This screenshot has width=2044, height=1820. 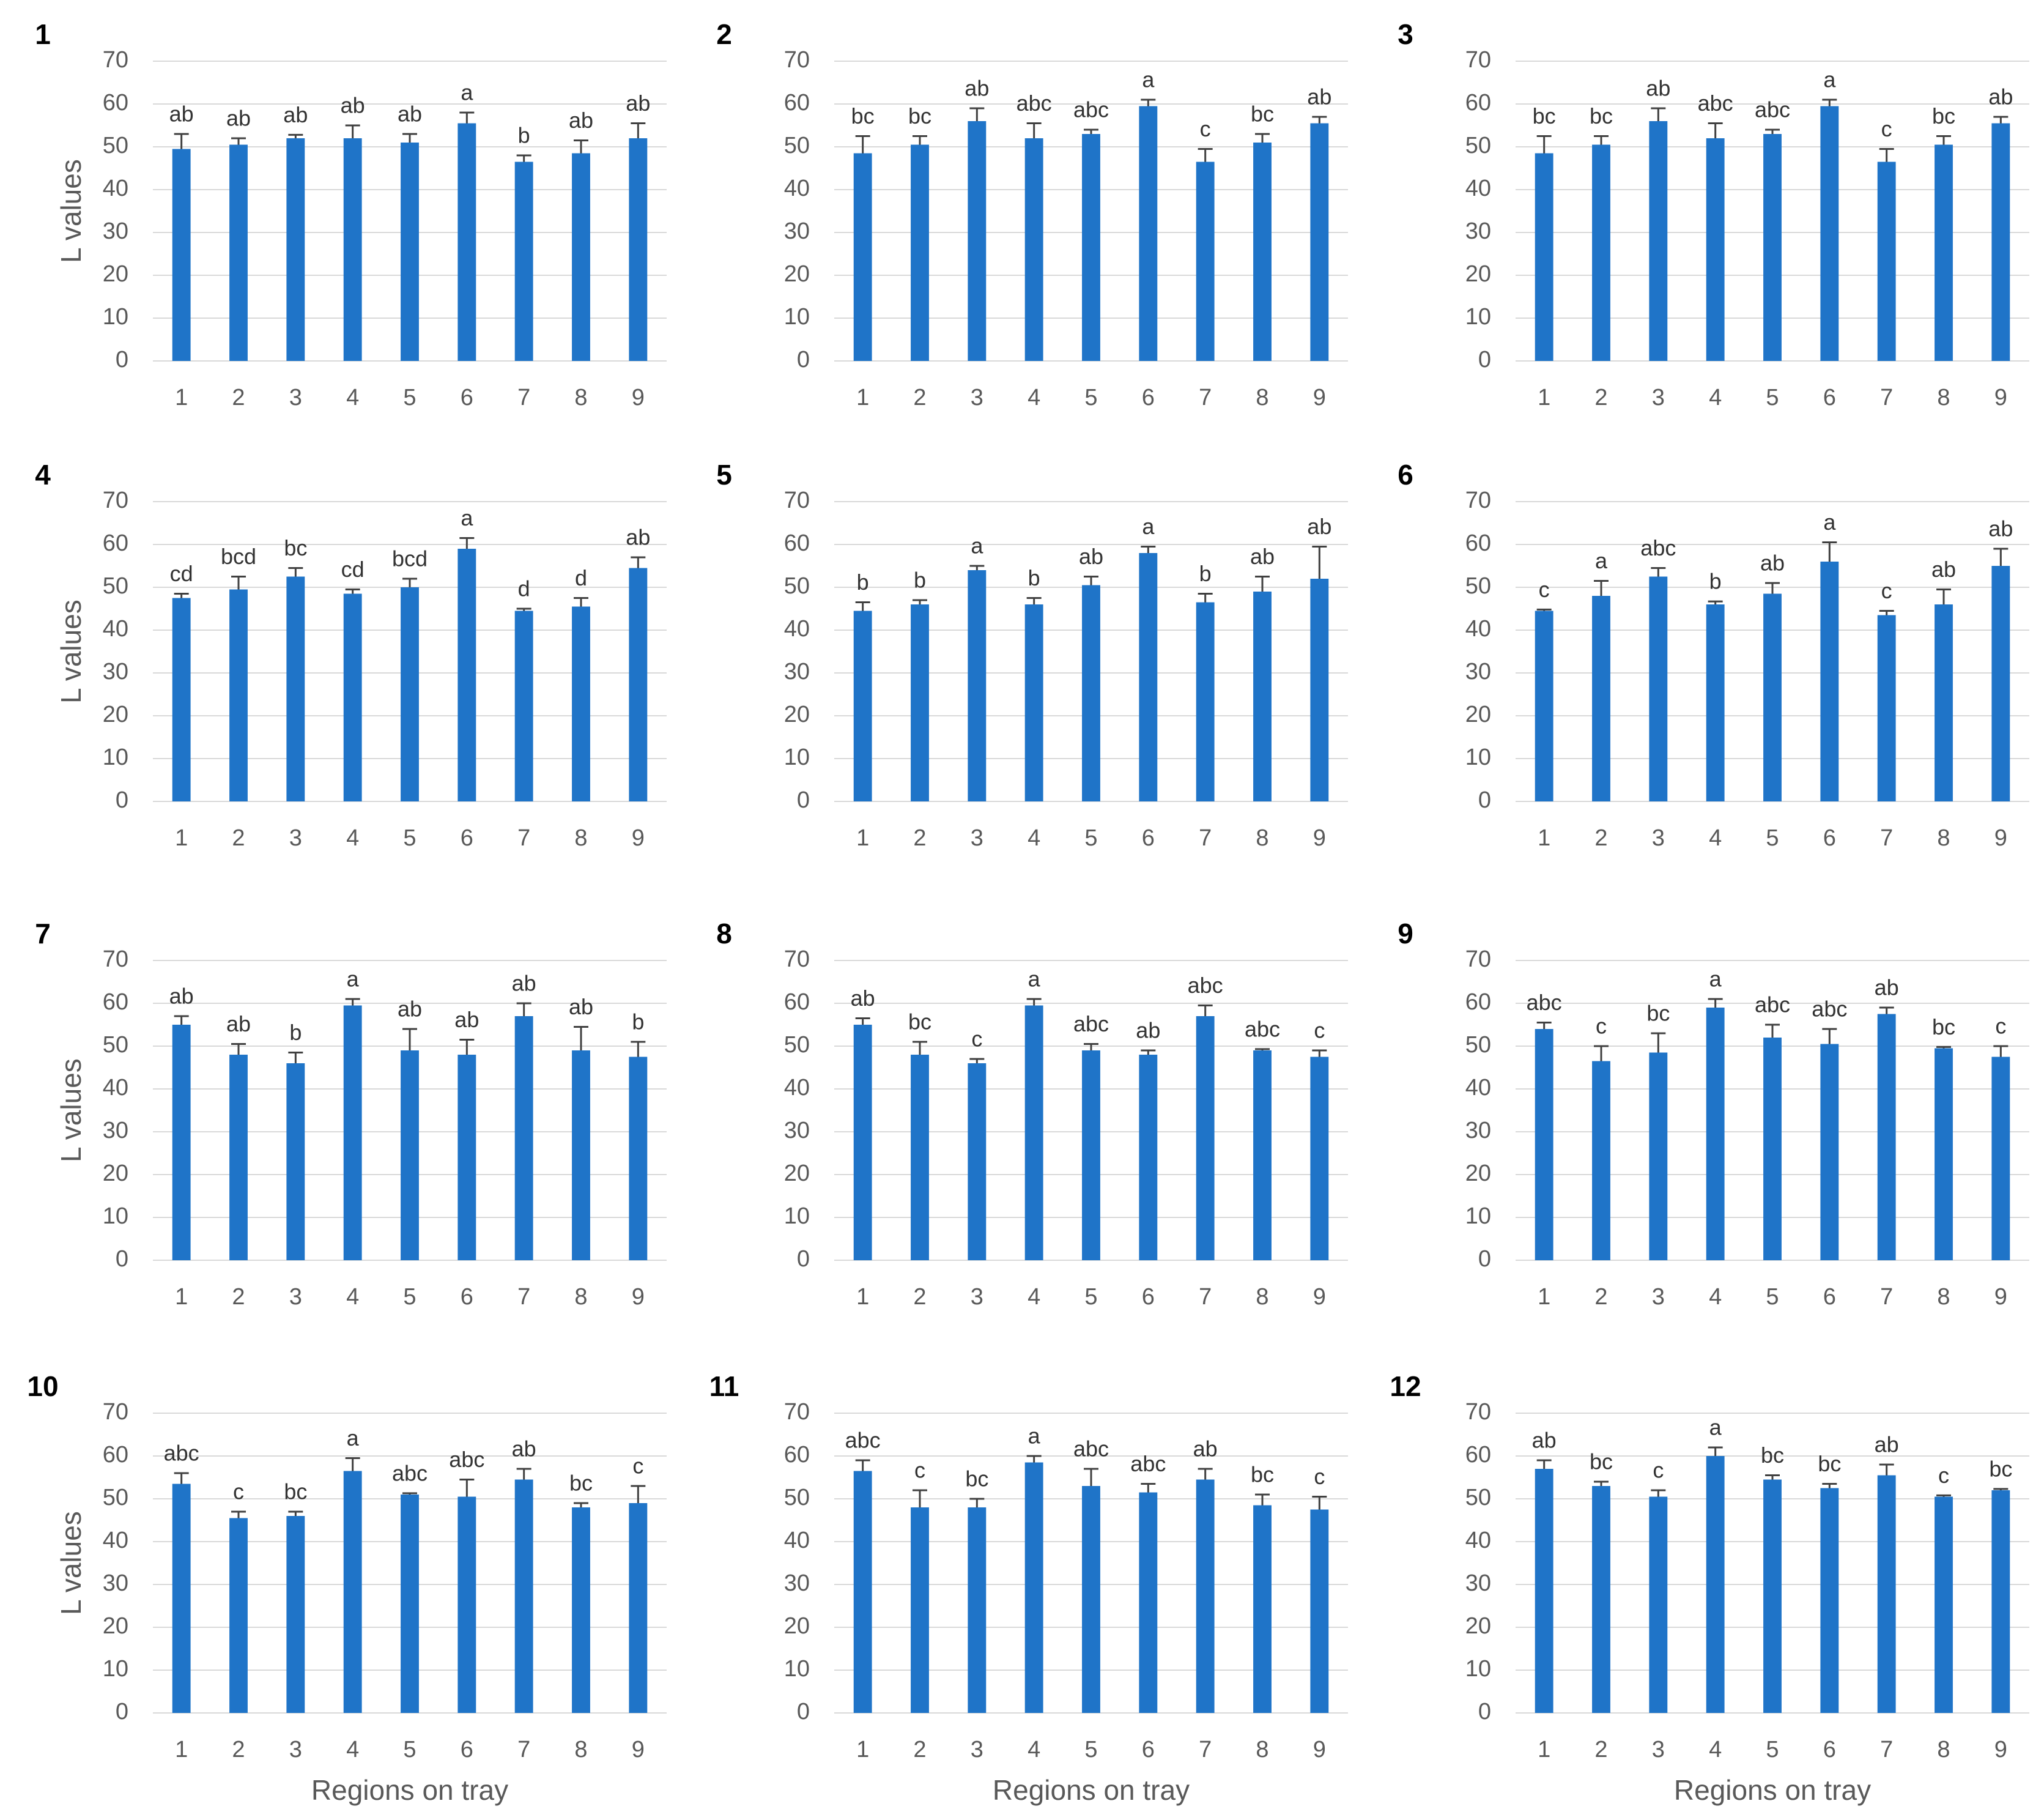 I want to click on panel-title: 4, so click(x=43, y=475).